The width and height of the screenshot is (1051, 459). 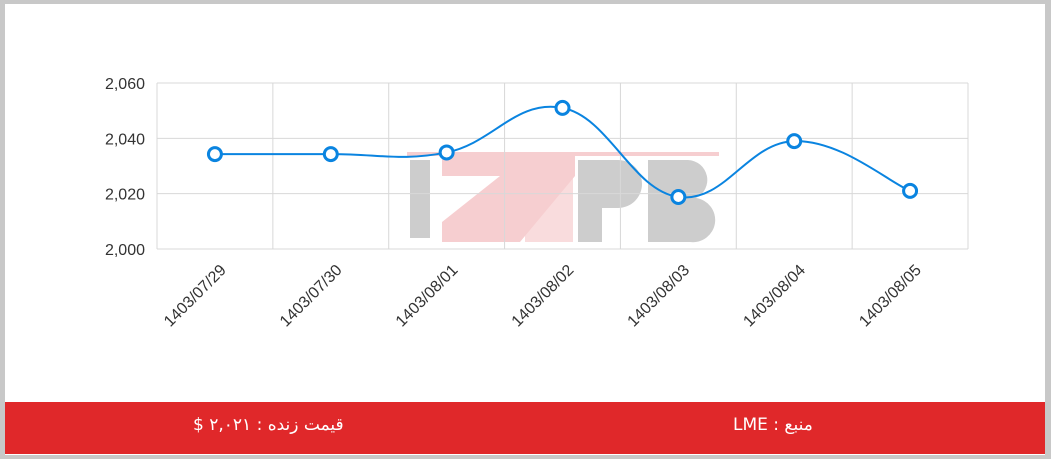 I want to click on y-tick-label: 2,020, so click(x=125, y=195).